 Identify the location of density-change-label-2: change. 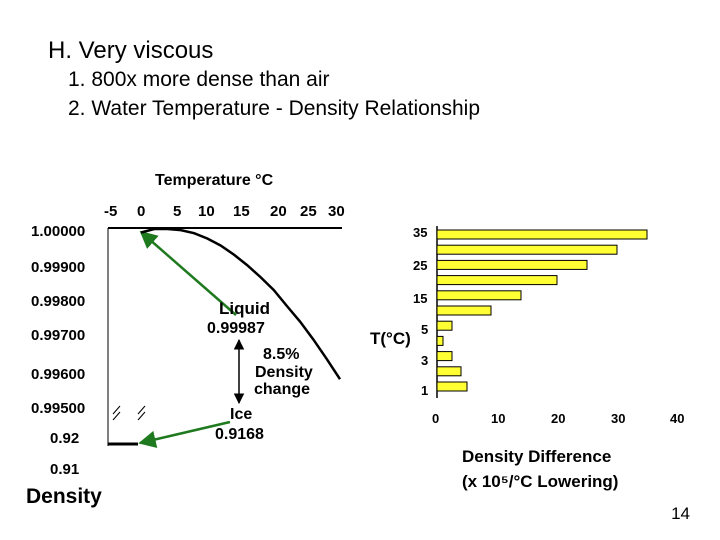
(282, 389).